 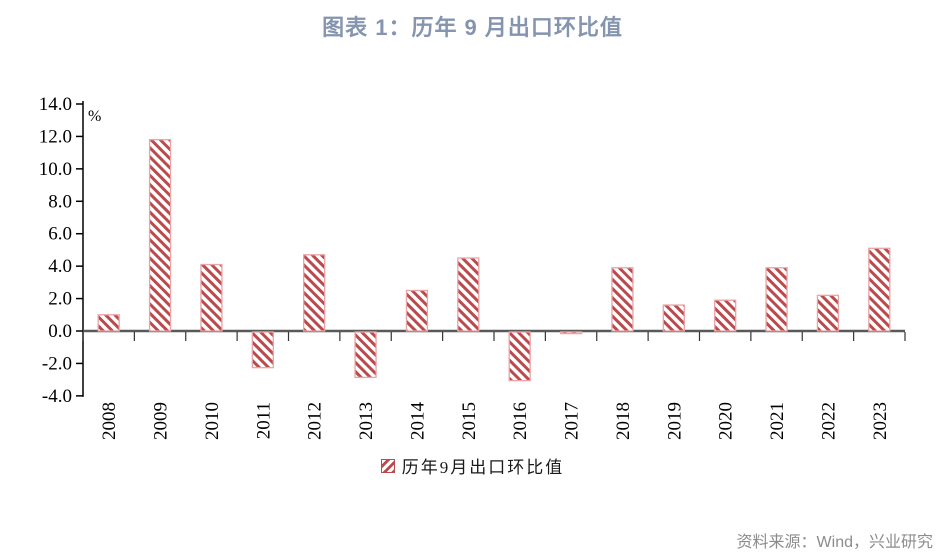 What do you see at coordinates (211, 297) in the screenshot?
I see `bar-2010` at bounding box center [211, 297].